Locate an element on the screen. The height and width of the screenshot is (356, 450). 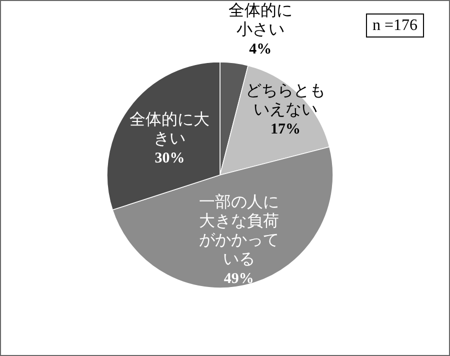
slice-label: 全体的に小さい is located at coordinates (260, 20).